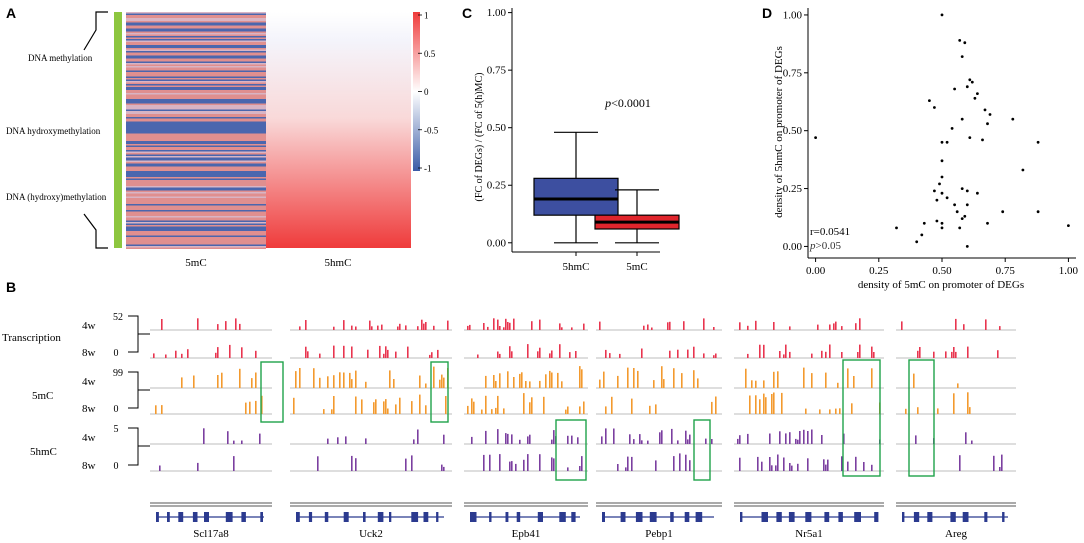 The image size is (1084, 543). I want to click on row-4w-5hmc: 4w, so click(89, 438).